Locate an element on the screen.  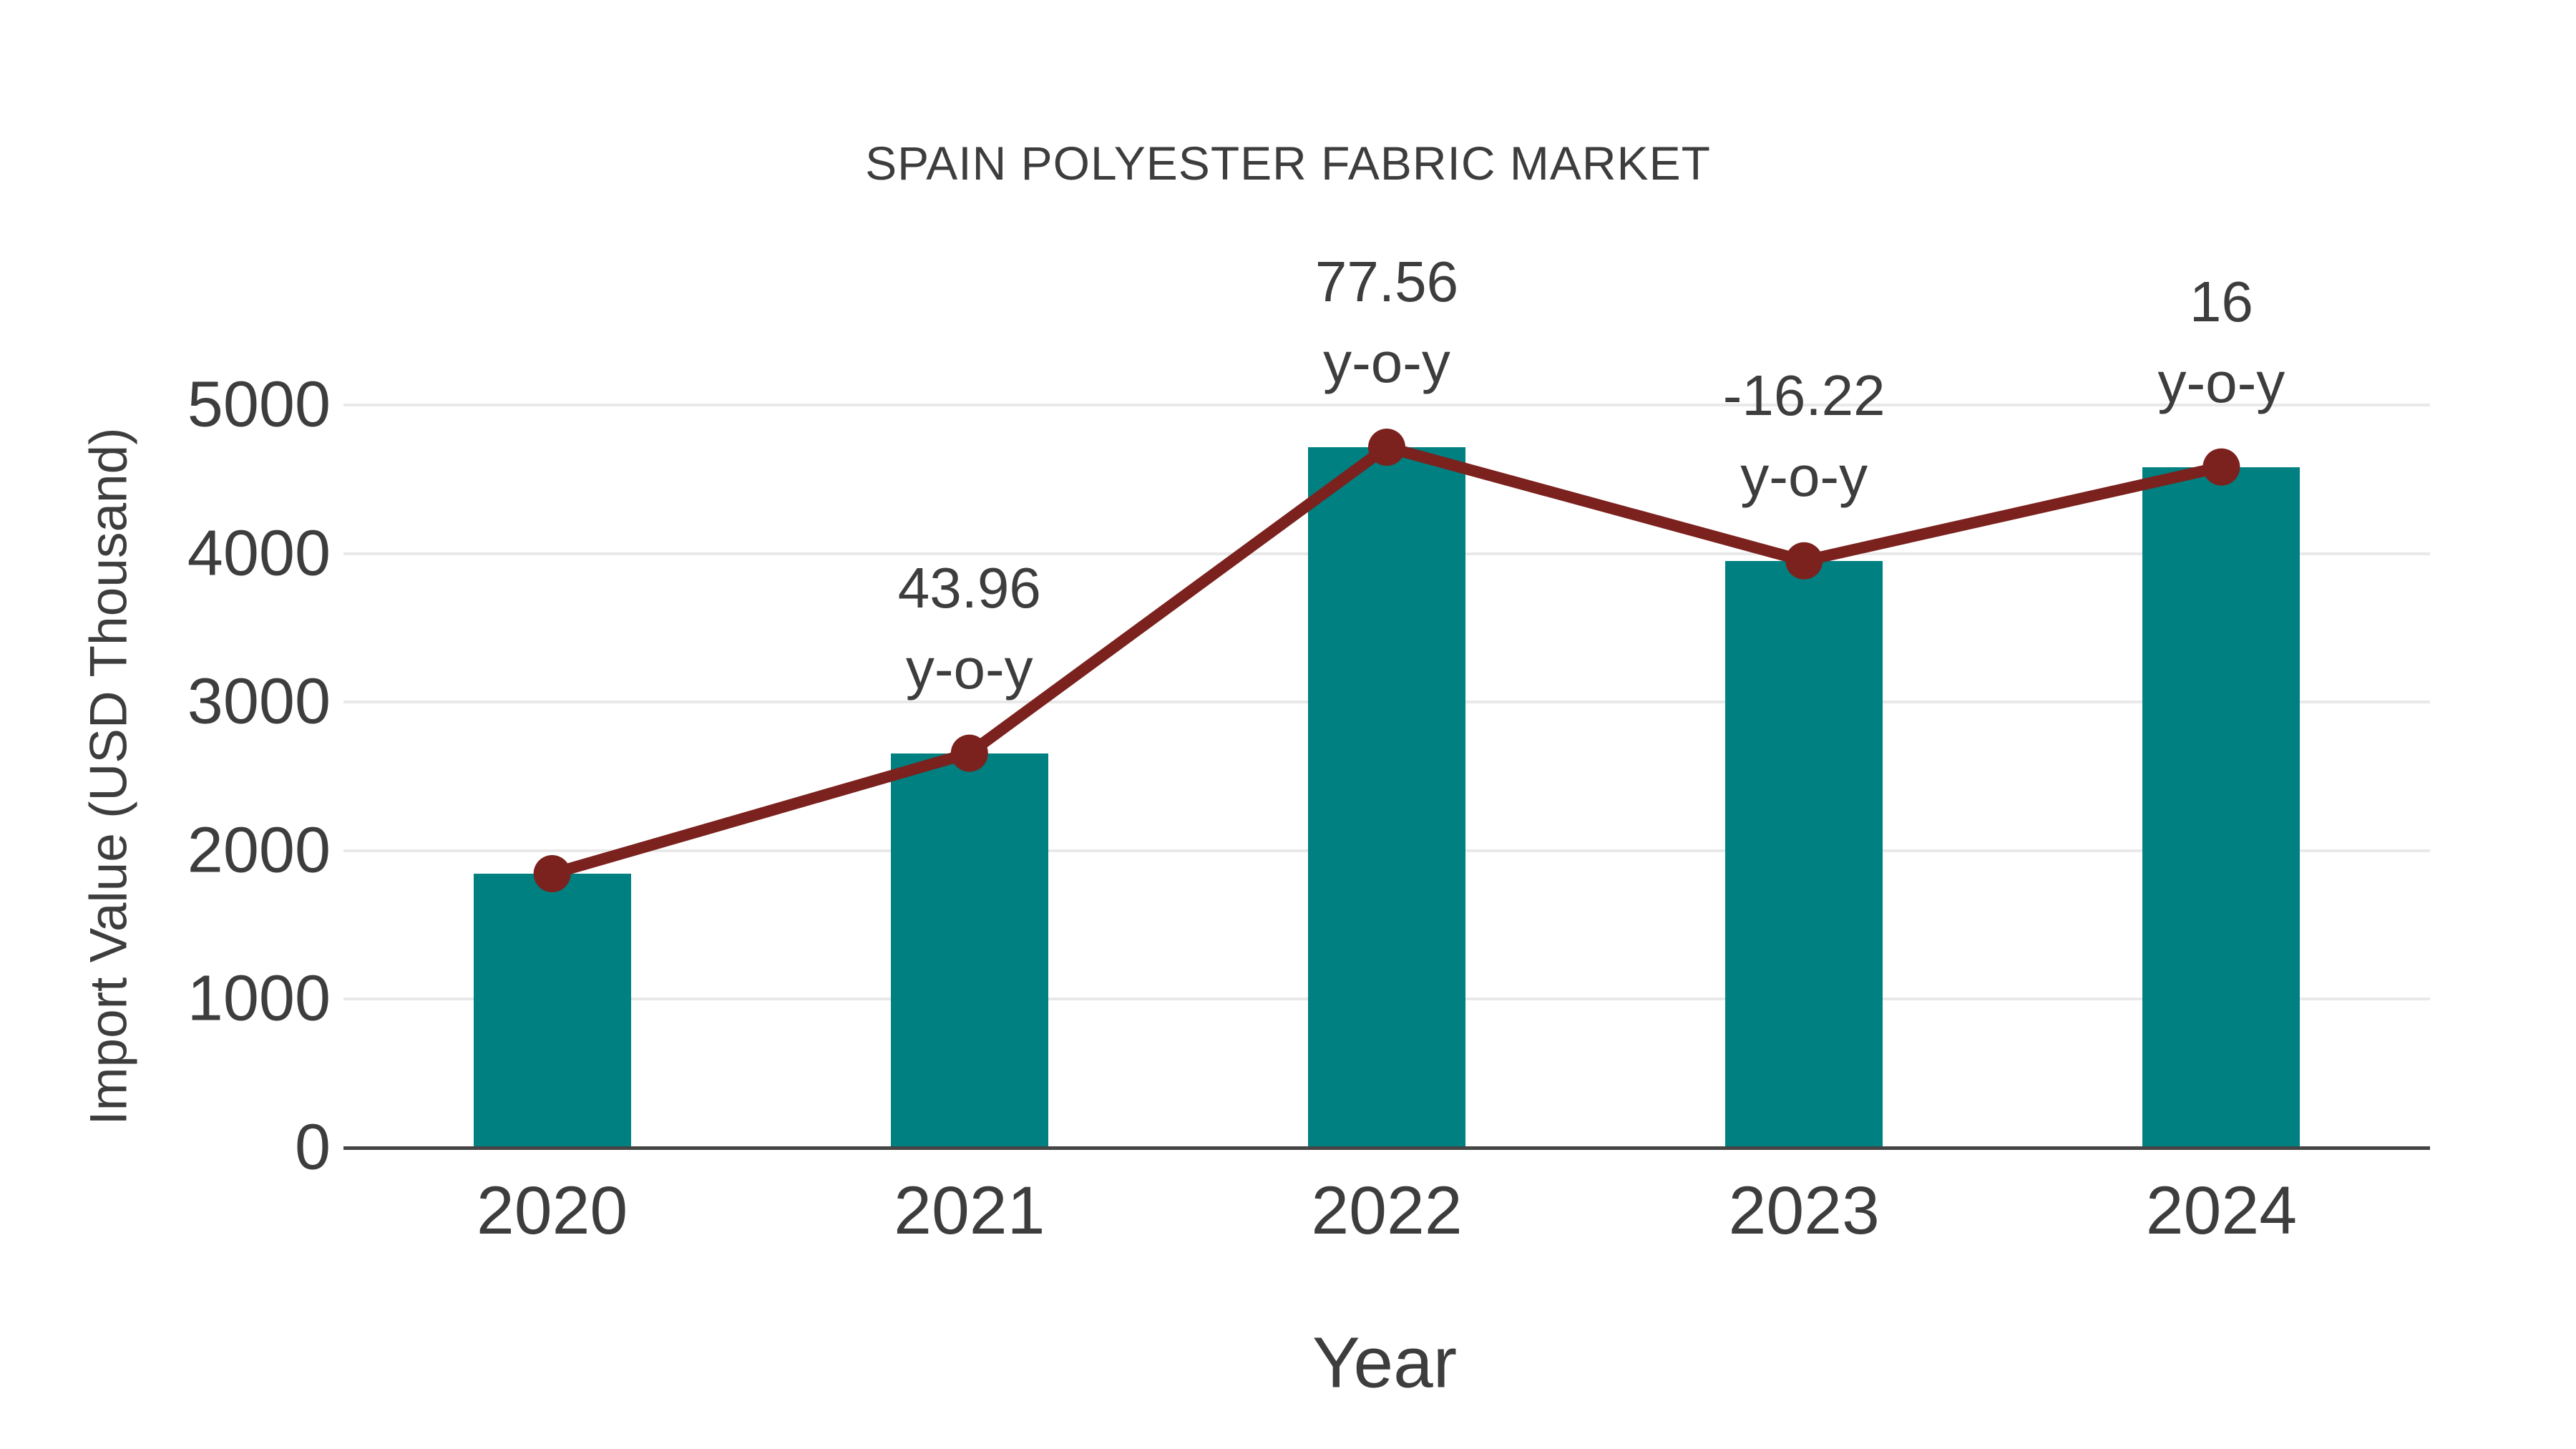
yoy-annotation-2022: 77.56 y-o-y is located at coordinates (1386, 322).